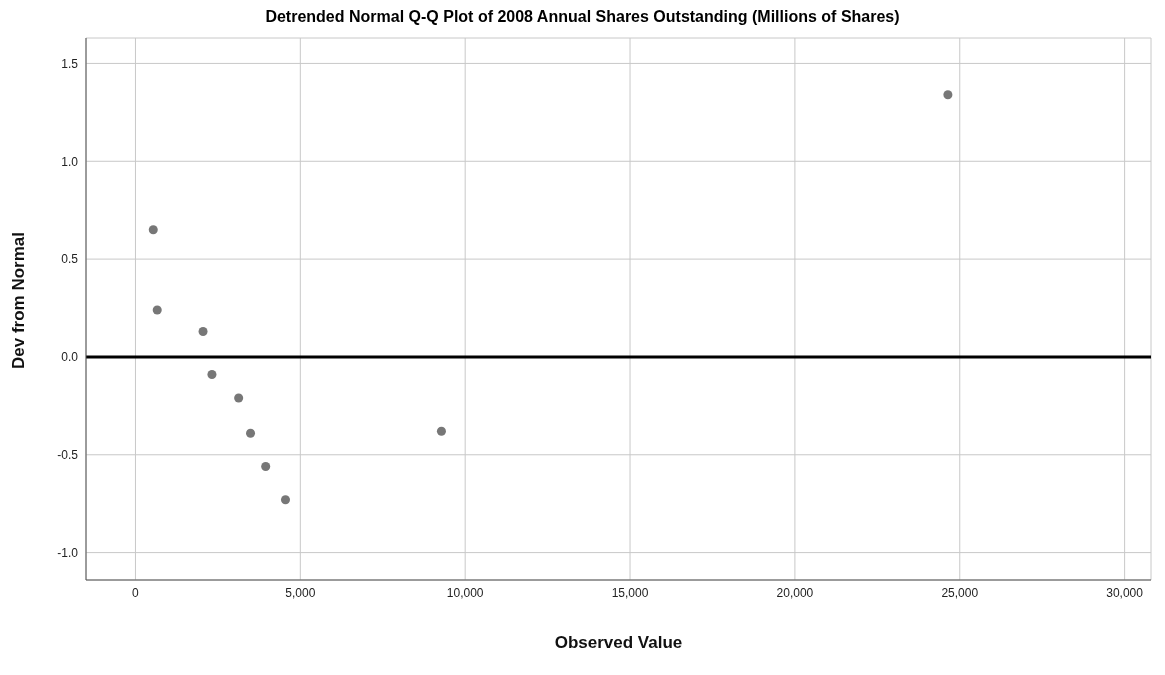 The image size is (1165, 675). What do you see at coordinates (795, 592) in the screenshot?
I see `x-tick-label: 20,000` at bounding box center [795, 592].